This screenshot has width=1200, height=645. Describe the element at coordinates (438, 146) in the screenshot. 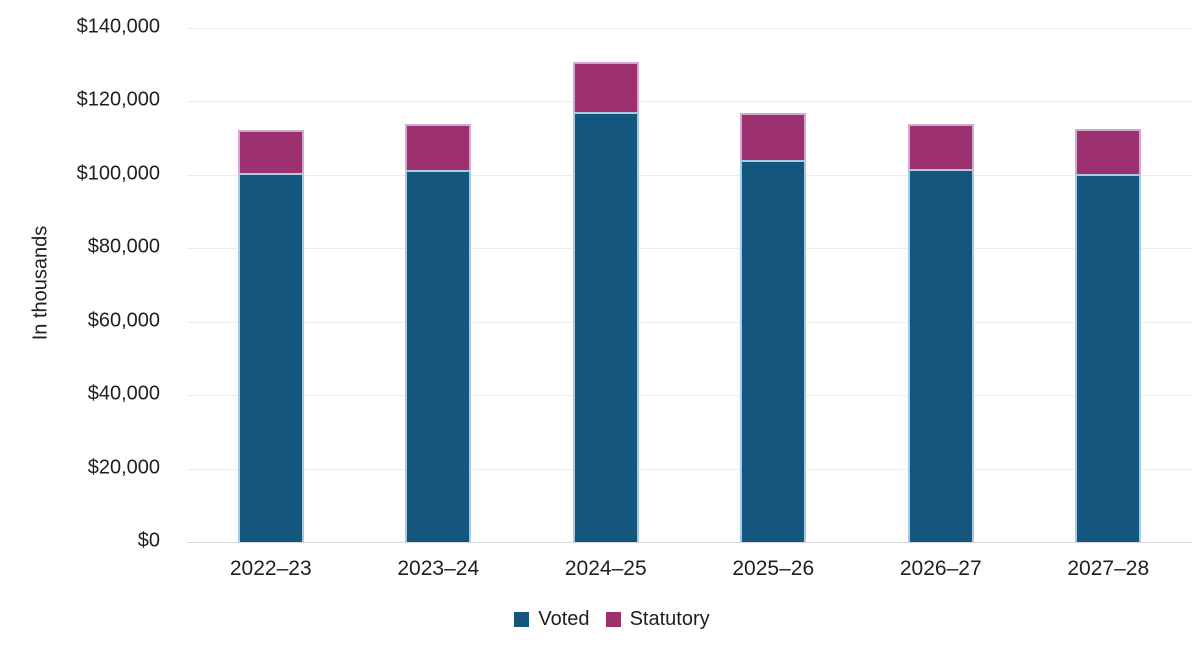

I see `bar-2023–24-statutory` at that location.